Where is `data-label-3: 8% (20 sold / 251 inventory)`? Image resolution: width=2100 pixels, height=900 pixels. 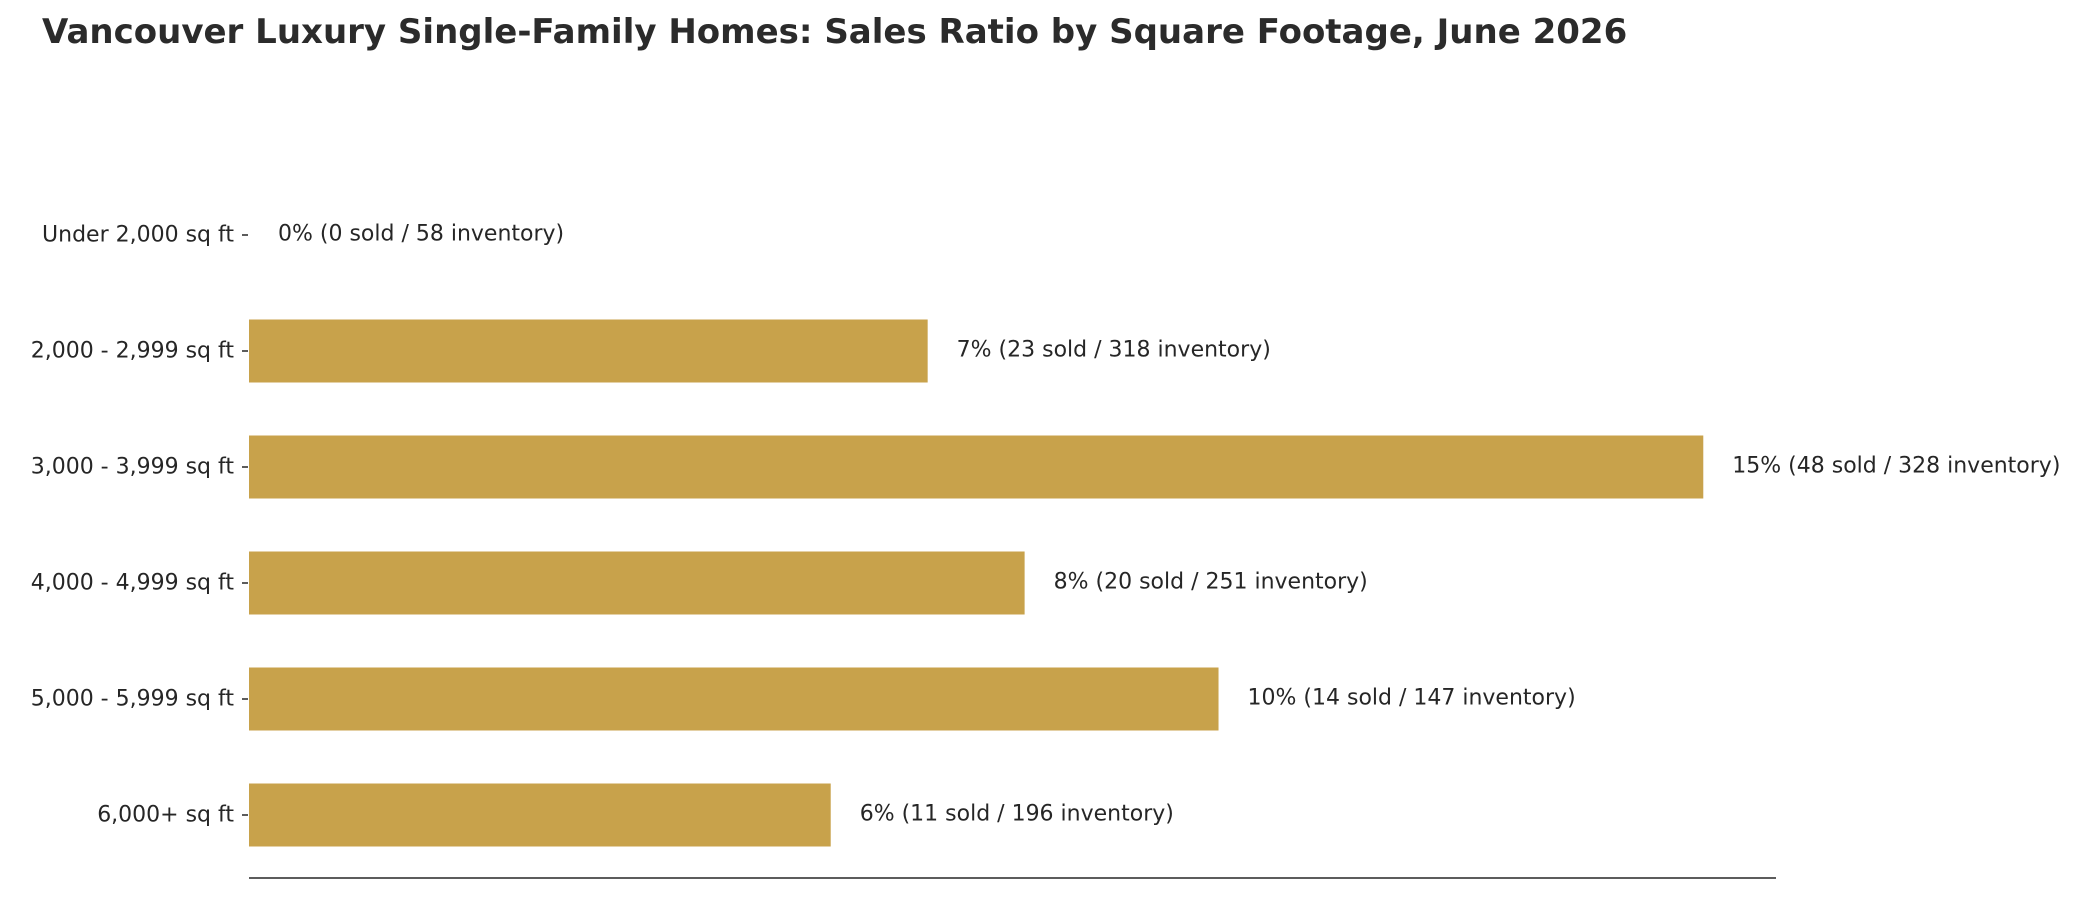
data-label-3: 8% (20 sold / 251 inventory) is located at coordinates (1211, 582).